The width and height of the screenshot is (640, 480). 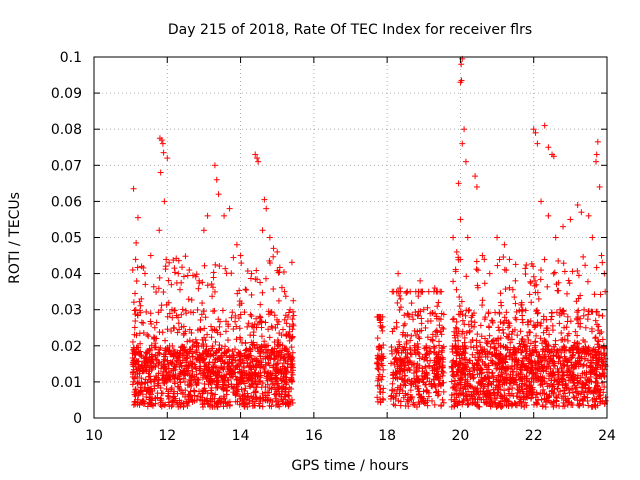 What do you see at coordinates (241, 436) in the screenshot?
I see `x-tick-label: 14` at bounding box center [241, 436].